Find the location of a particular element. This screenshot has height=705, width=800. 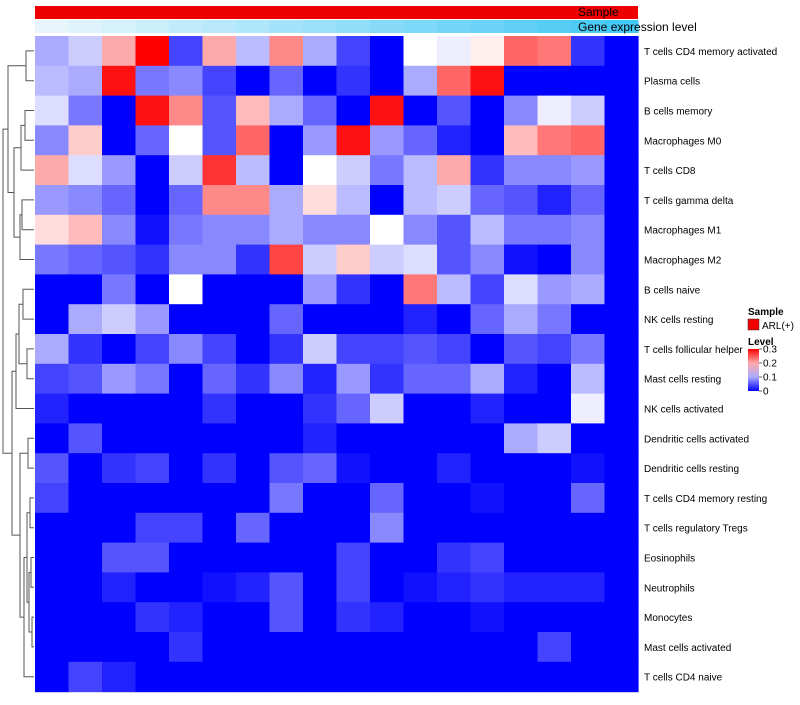

legend-sample-swatch is located at coordinates (753, 324).